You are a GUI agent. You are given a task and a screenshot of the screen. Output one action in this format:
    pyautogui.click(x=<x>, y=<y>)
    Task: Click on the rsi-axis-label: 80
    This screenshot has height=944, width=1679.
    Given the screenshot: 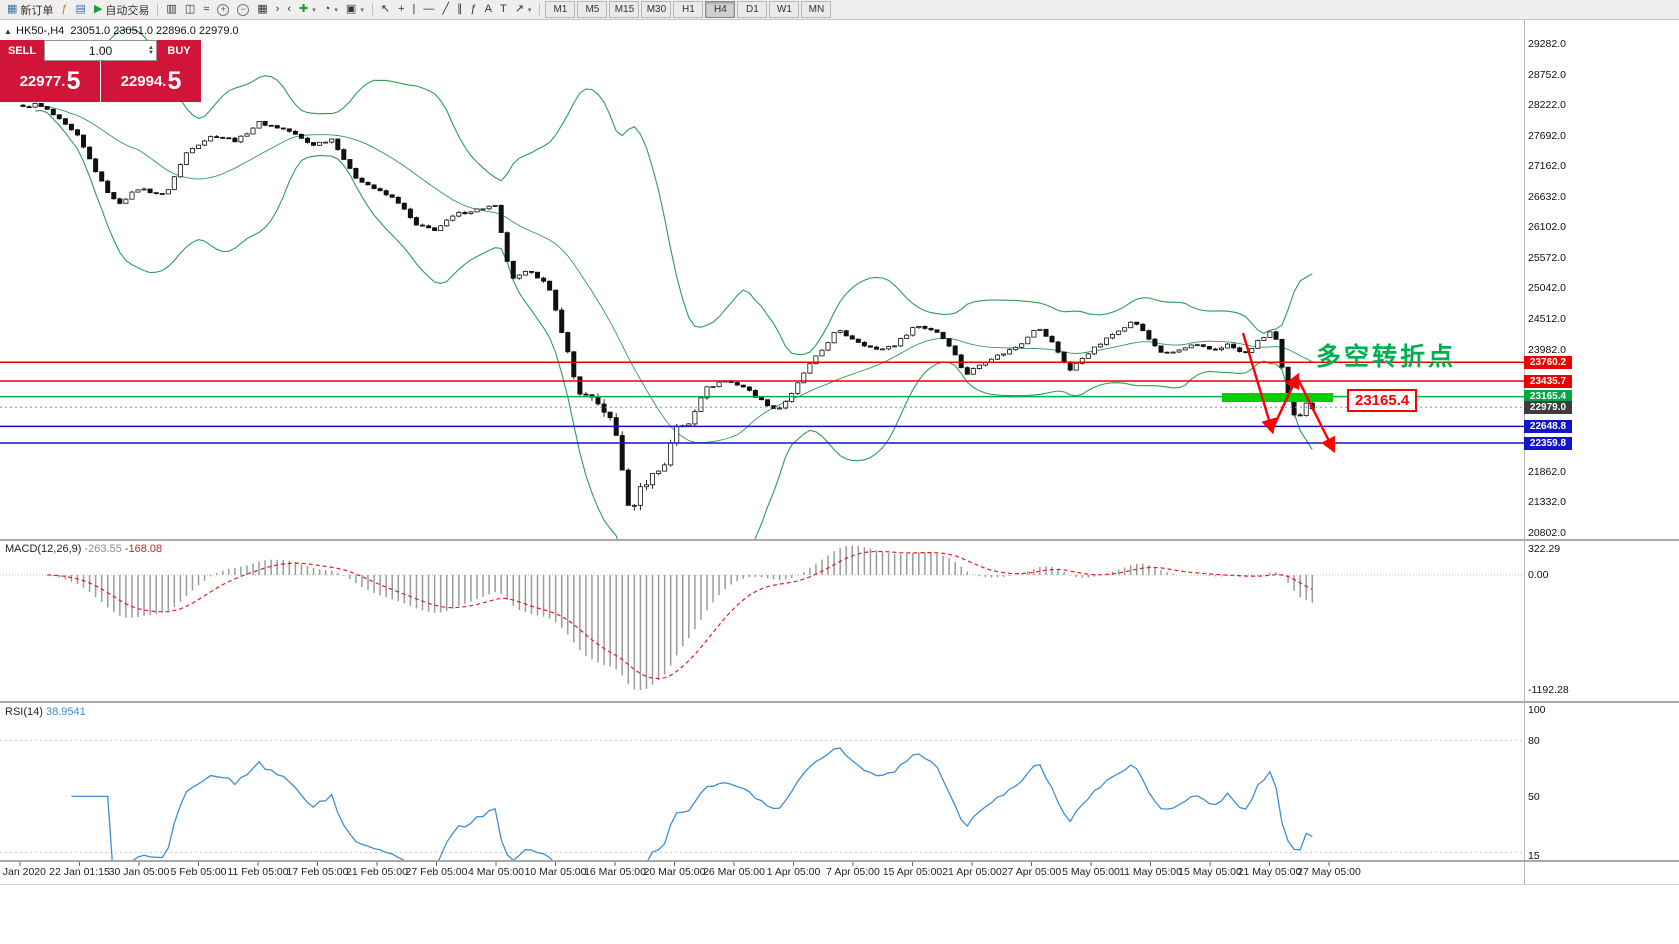 What is the action you would take?
    pyautogui.click(x=1534, y=741)
    